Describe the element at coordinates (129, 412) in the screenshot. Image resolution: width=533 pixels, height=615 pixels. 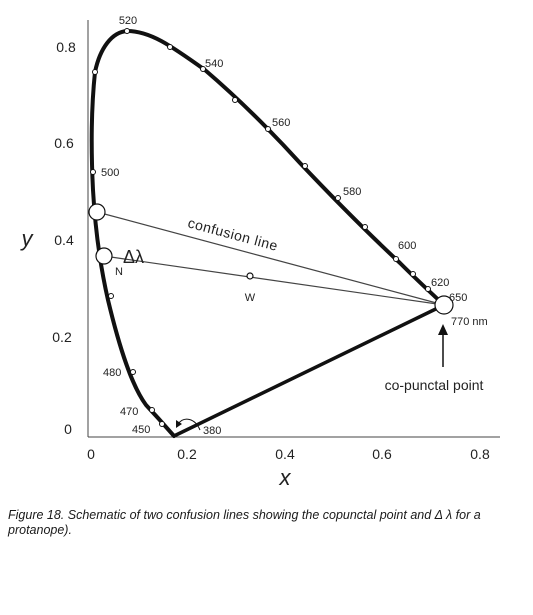
I see `label-470: 470` at that location.